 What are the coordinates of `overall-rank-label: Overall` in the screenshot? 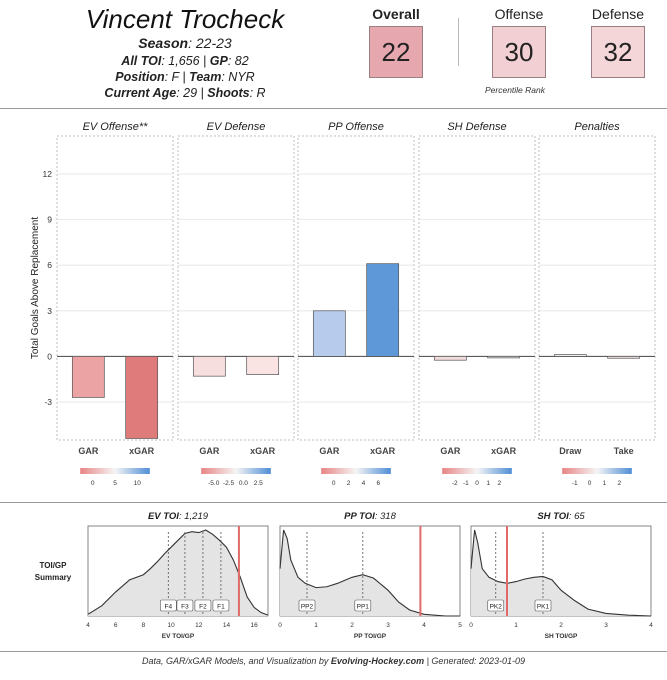 It's located at (396, 14).